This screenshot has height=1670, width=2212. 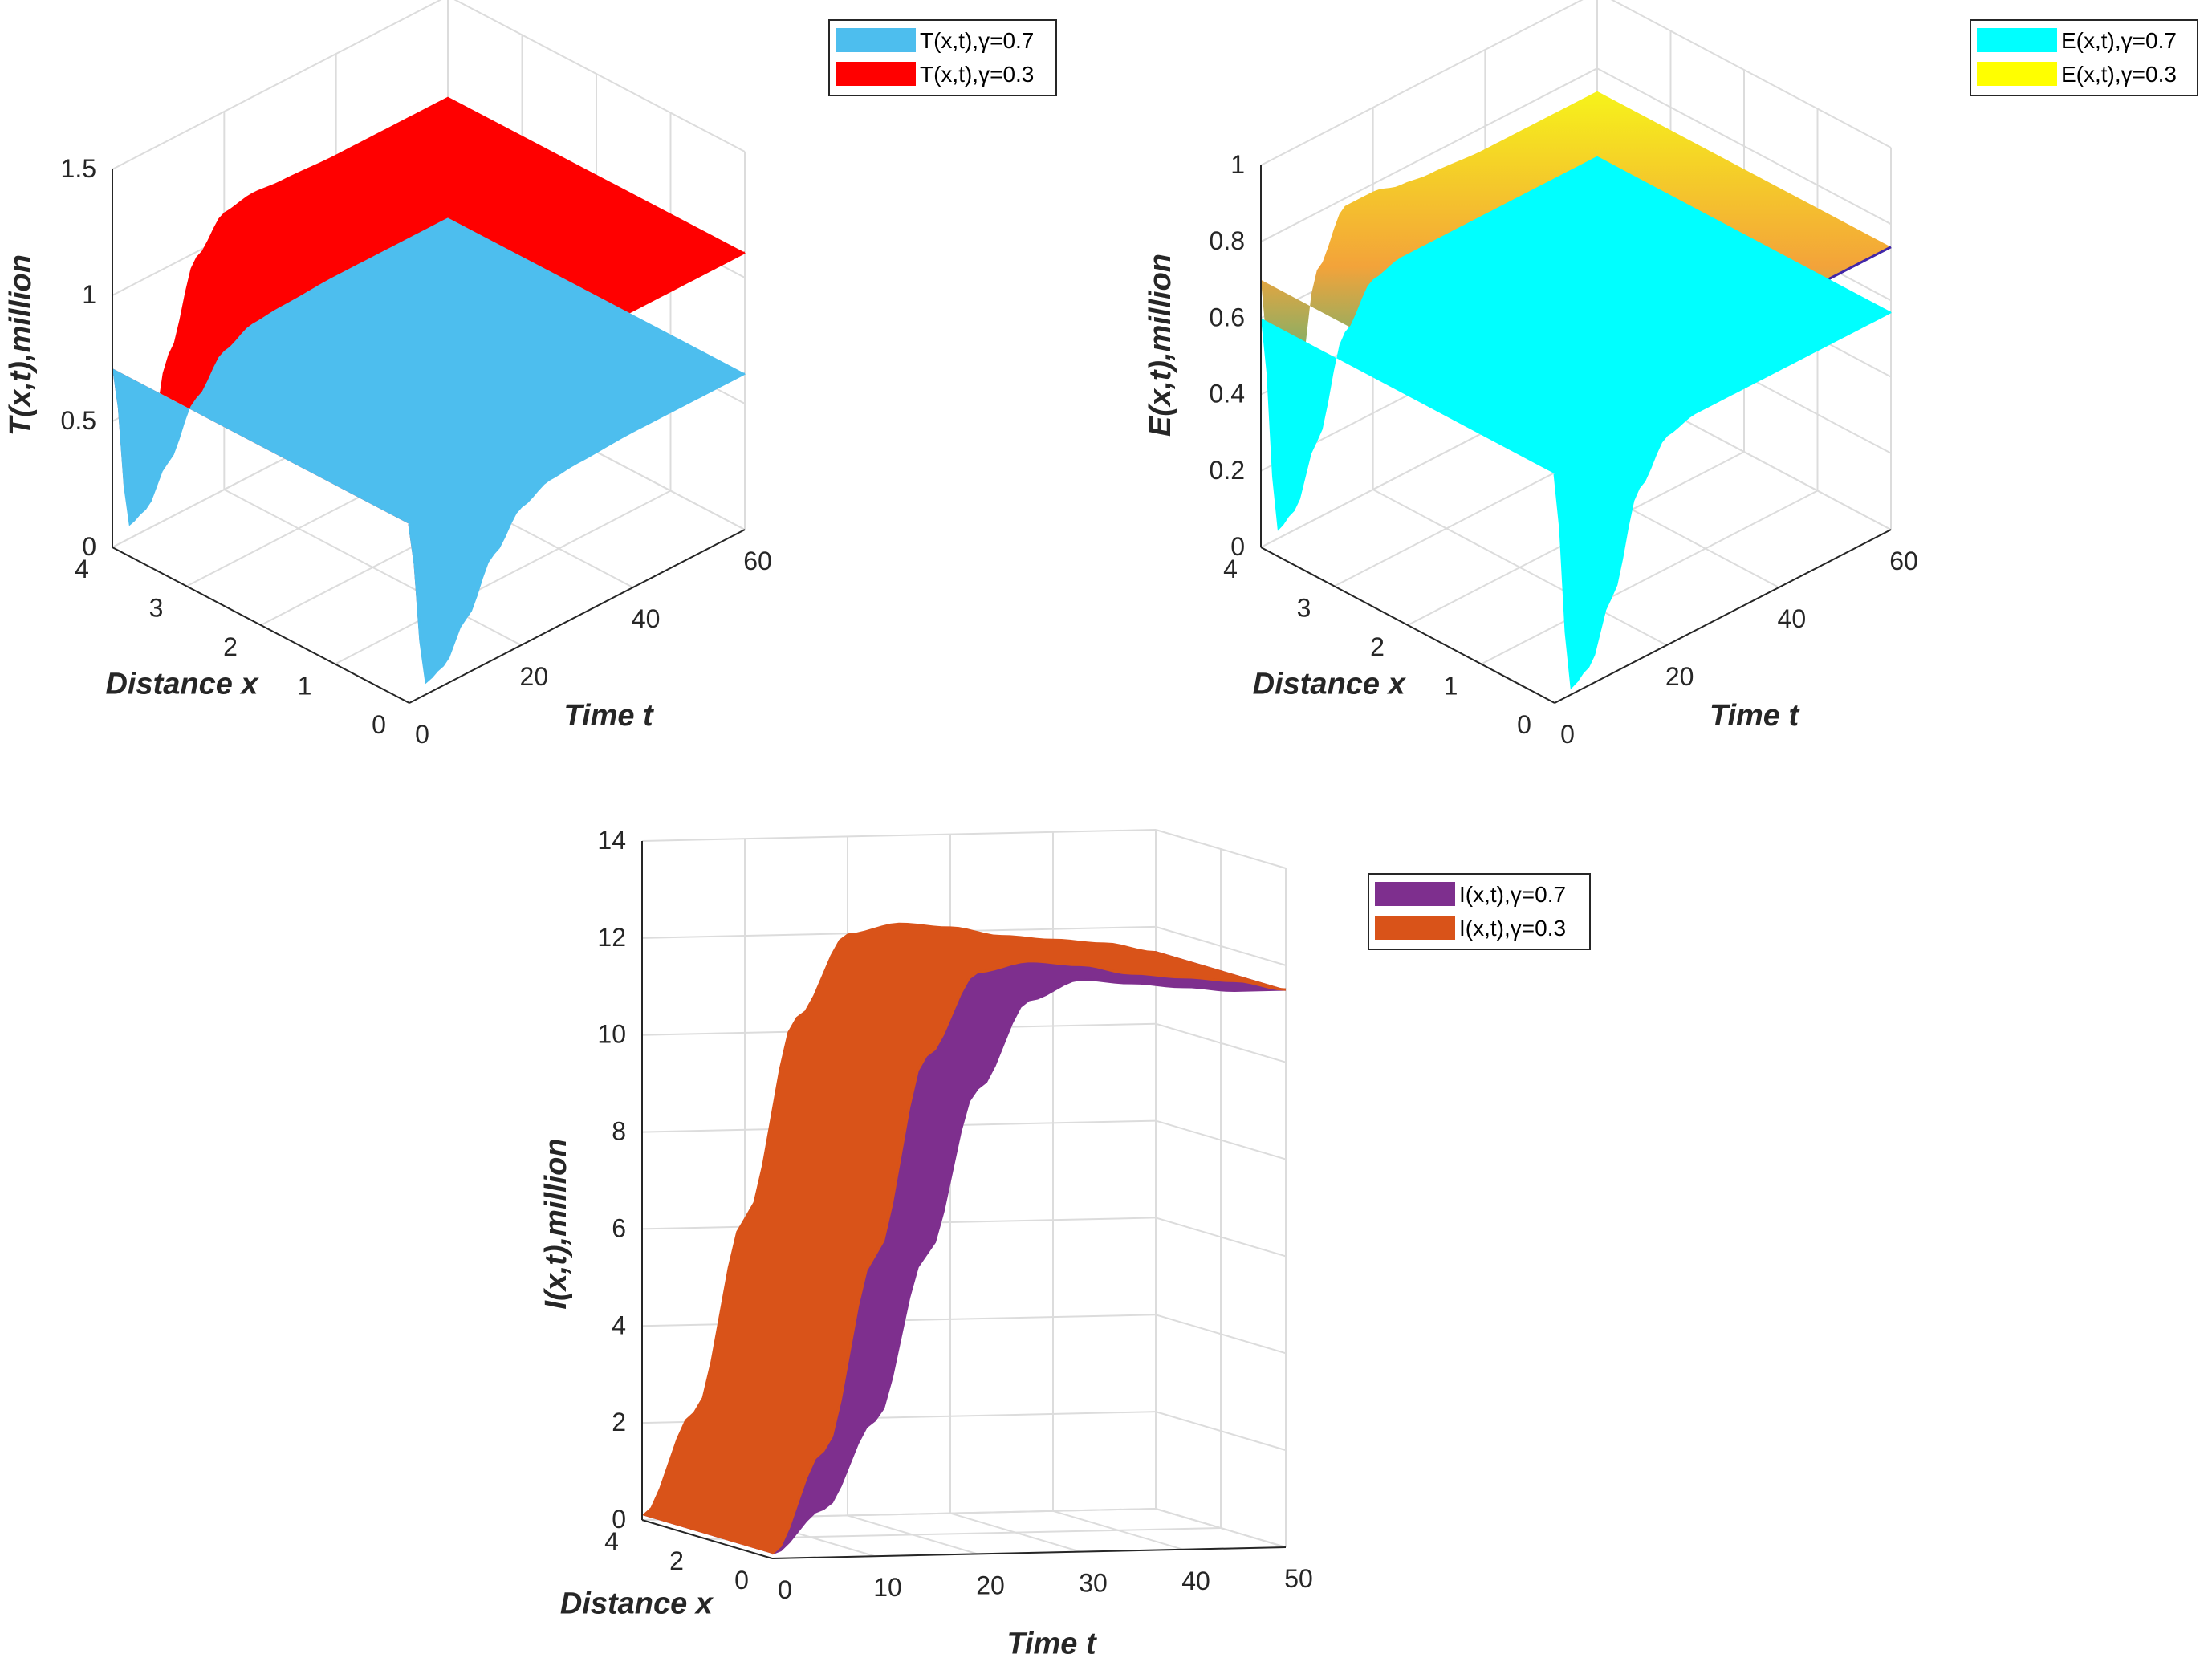 What do you see at coordinates (21, 345) in the screenshot?
I see `z-axis-label: T(x,t),million` at bounding box center [21, 345].